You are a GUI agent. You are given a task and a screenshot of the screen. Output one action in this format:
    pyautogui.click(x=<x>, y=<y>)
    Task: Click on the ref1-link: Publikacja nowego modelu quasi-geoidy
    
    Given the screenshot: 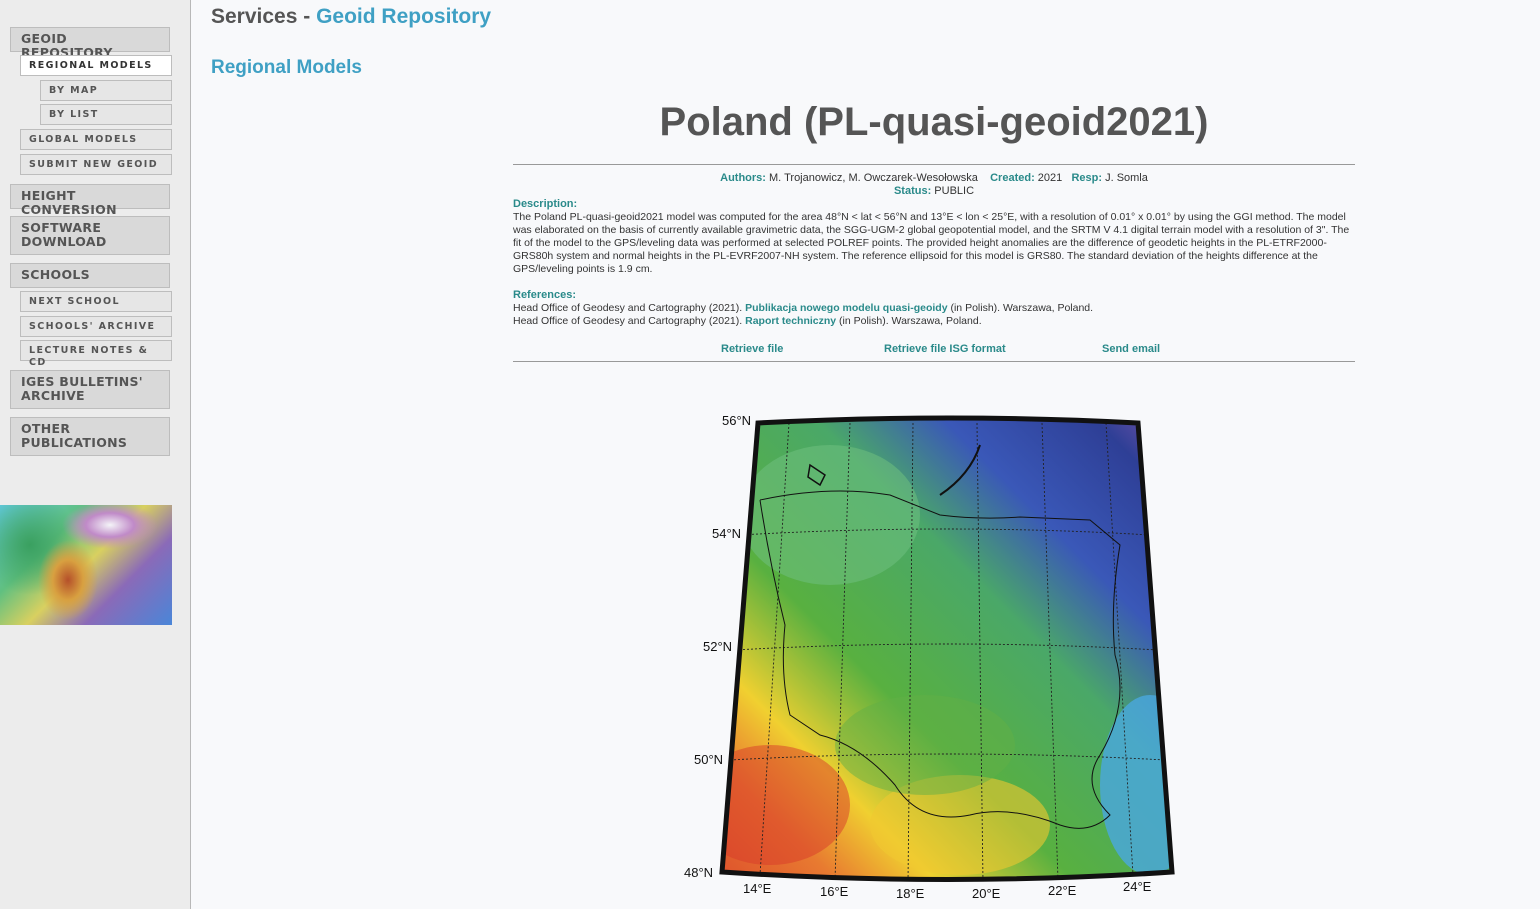 What is the action you would take?
    pyautogui.click(x=846, y=308)
    